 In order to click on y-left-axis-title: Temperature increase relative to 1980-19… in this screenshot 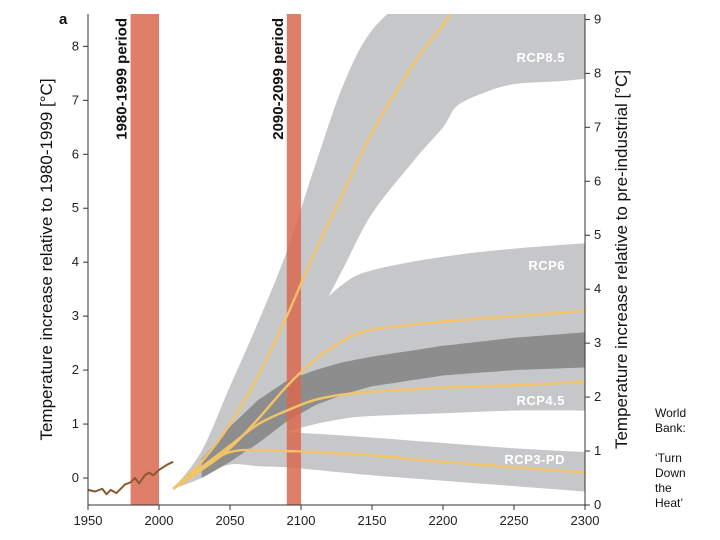, I will do `click(46, 259)`.